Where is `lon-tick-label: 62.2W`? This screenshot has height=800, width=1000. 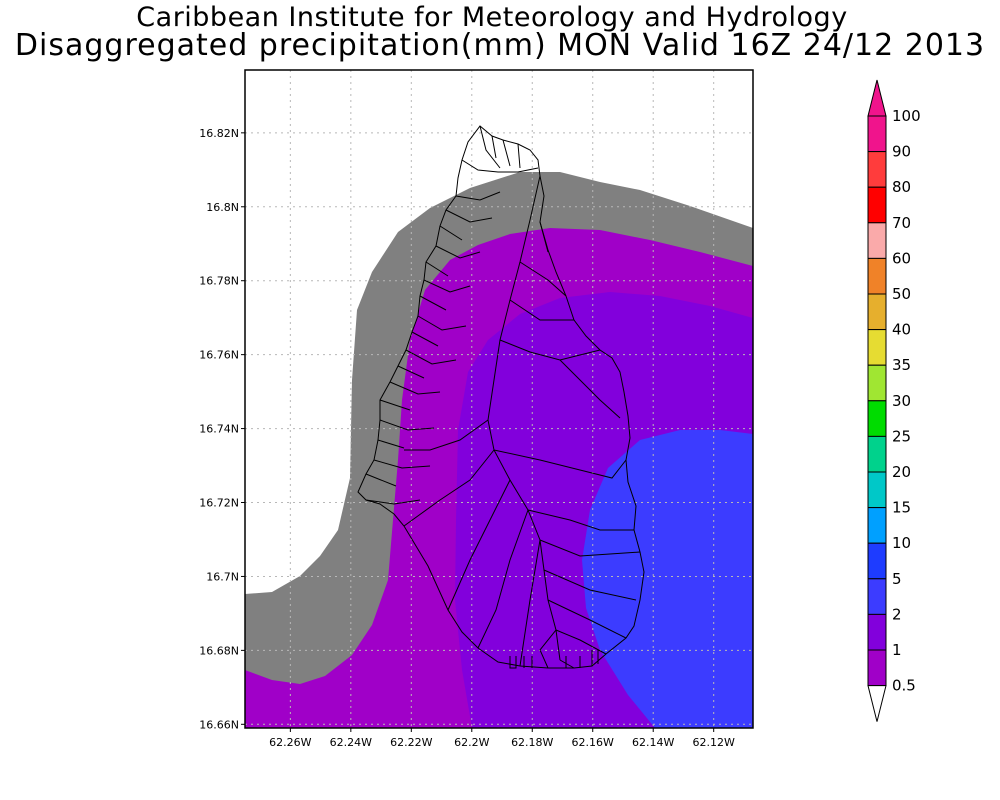
lon-tick-label: 62.2W is located at coordinates (471, 742).